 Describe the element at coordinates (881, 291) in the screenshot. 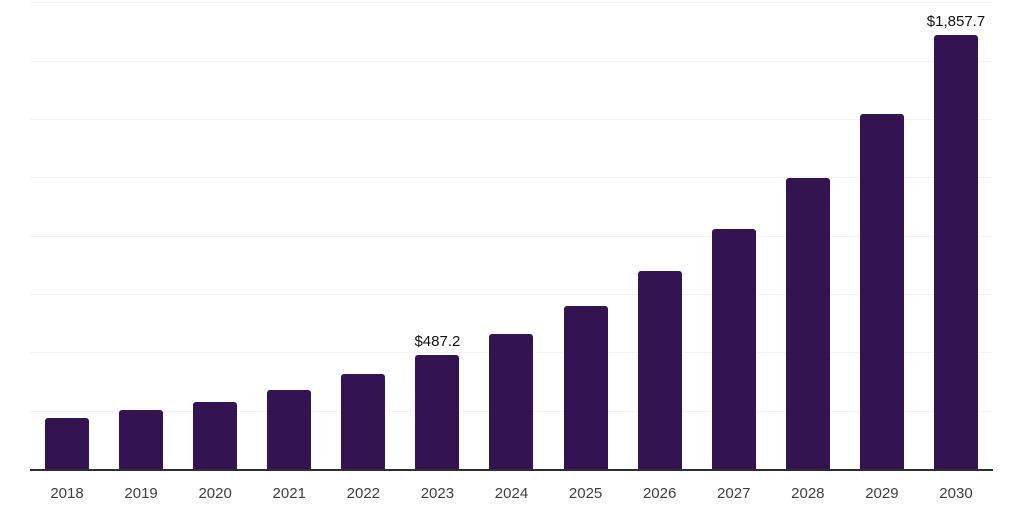

I see `bar-2029` at that location.